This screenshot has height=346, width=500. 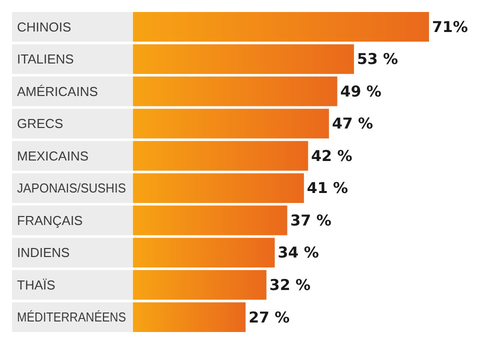 I want to click on data-label: 34 %, so click(x=298, y=253).